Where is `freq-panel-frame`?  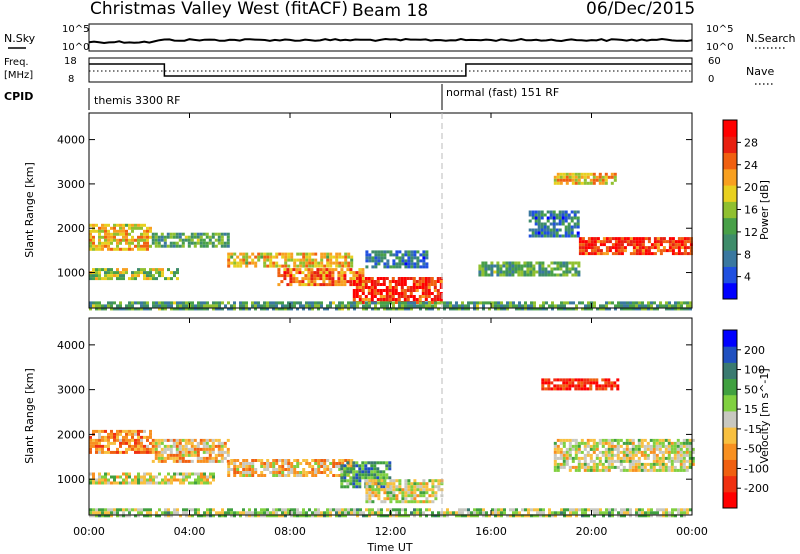
freq-panel-frame is located at coordinates (390, 70).